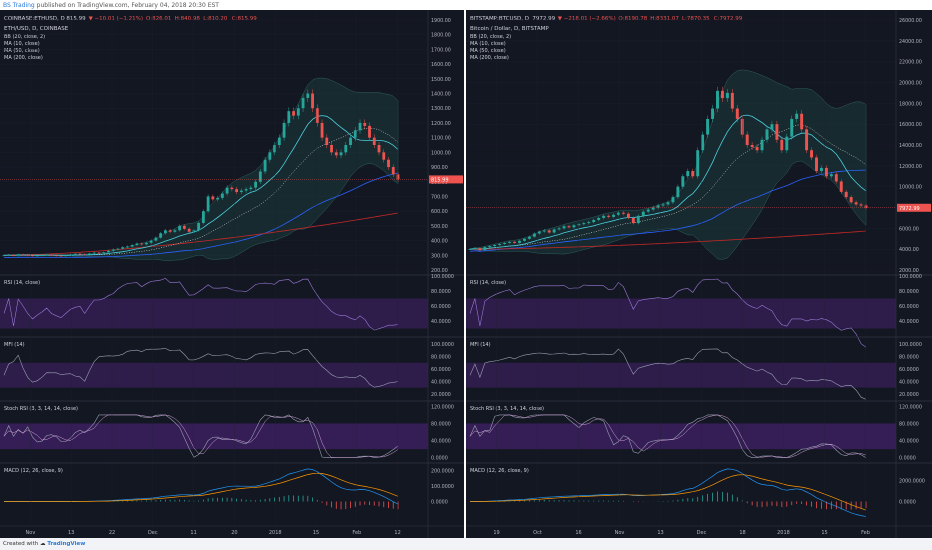  I want to click on rsi-tick-label: 60.0000, so click(441, 307).